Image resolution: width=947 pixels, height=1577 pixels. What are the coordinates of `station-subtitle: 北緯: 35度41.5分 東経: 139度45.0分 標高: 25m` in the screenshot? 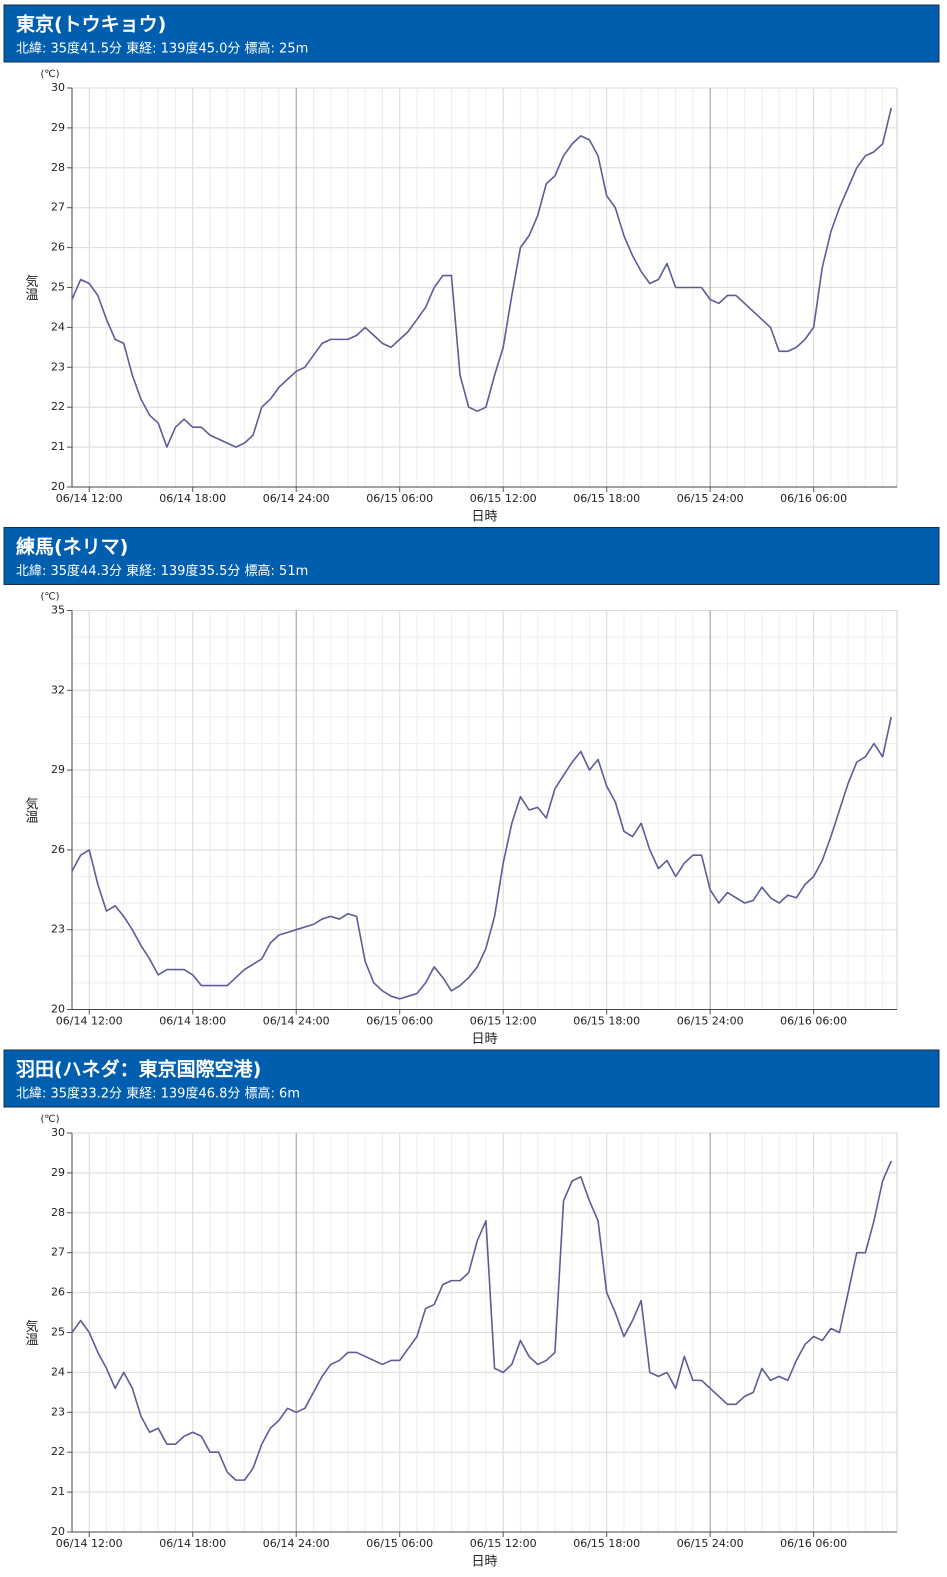 It's located at (162, 49).